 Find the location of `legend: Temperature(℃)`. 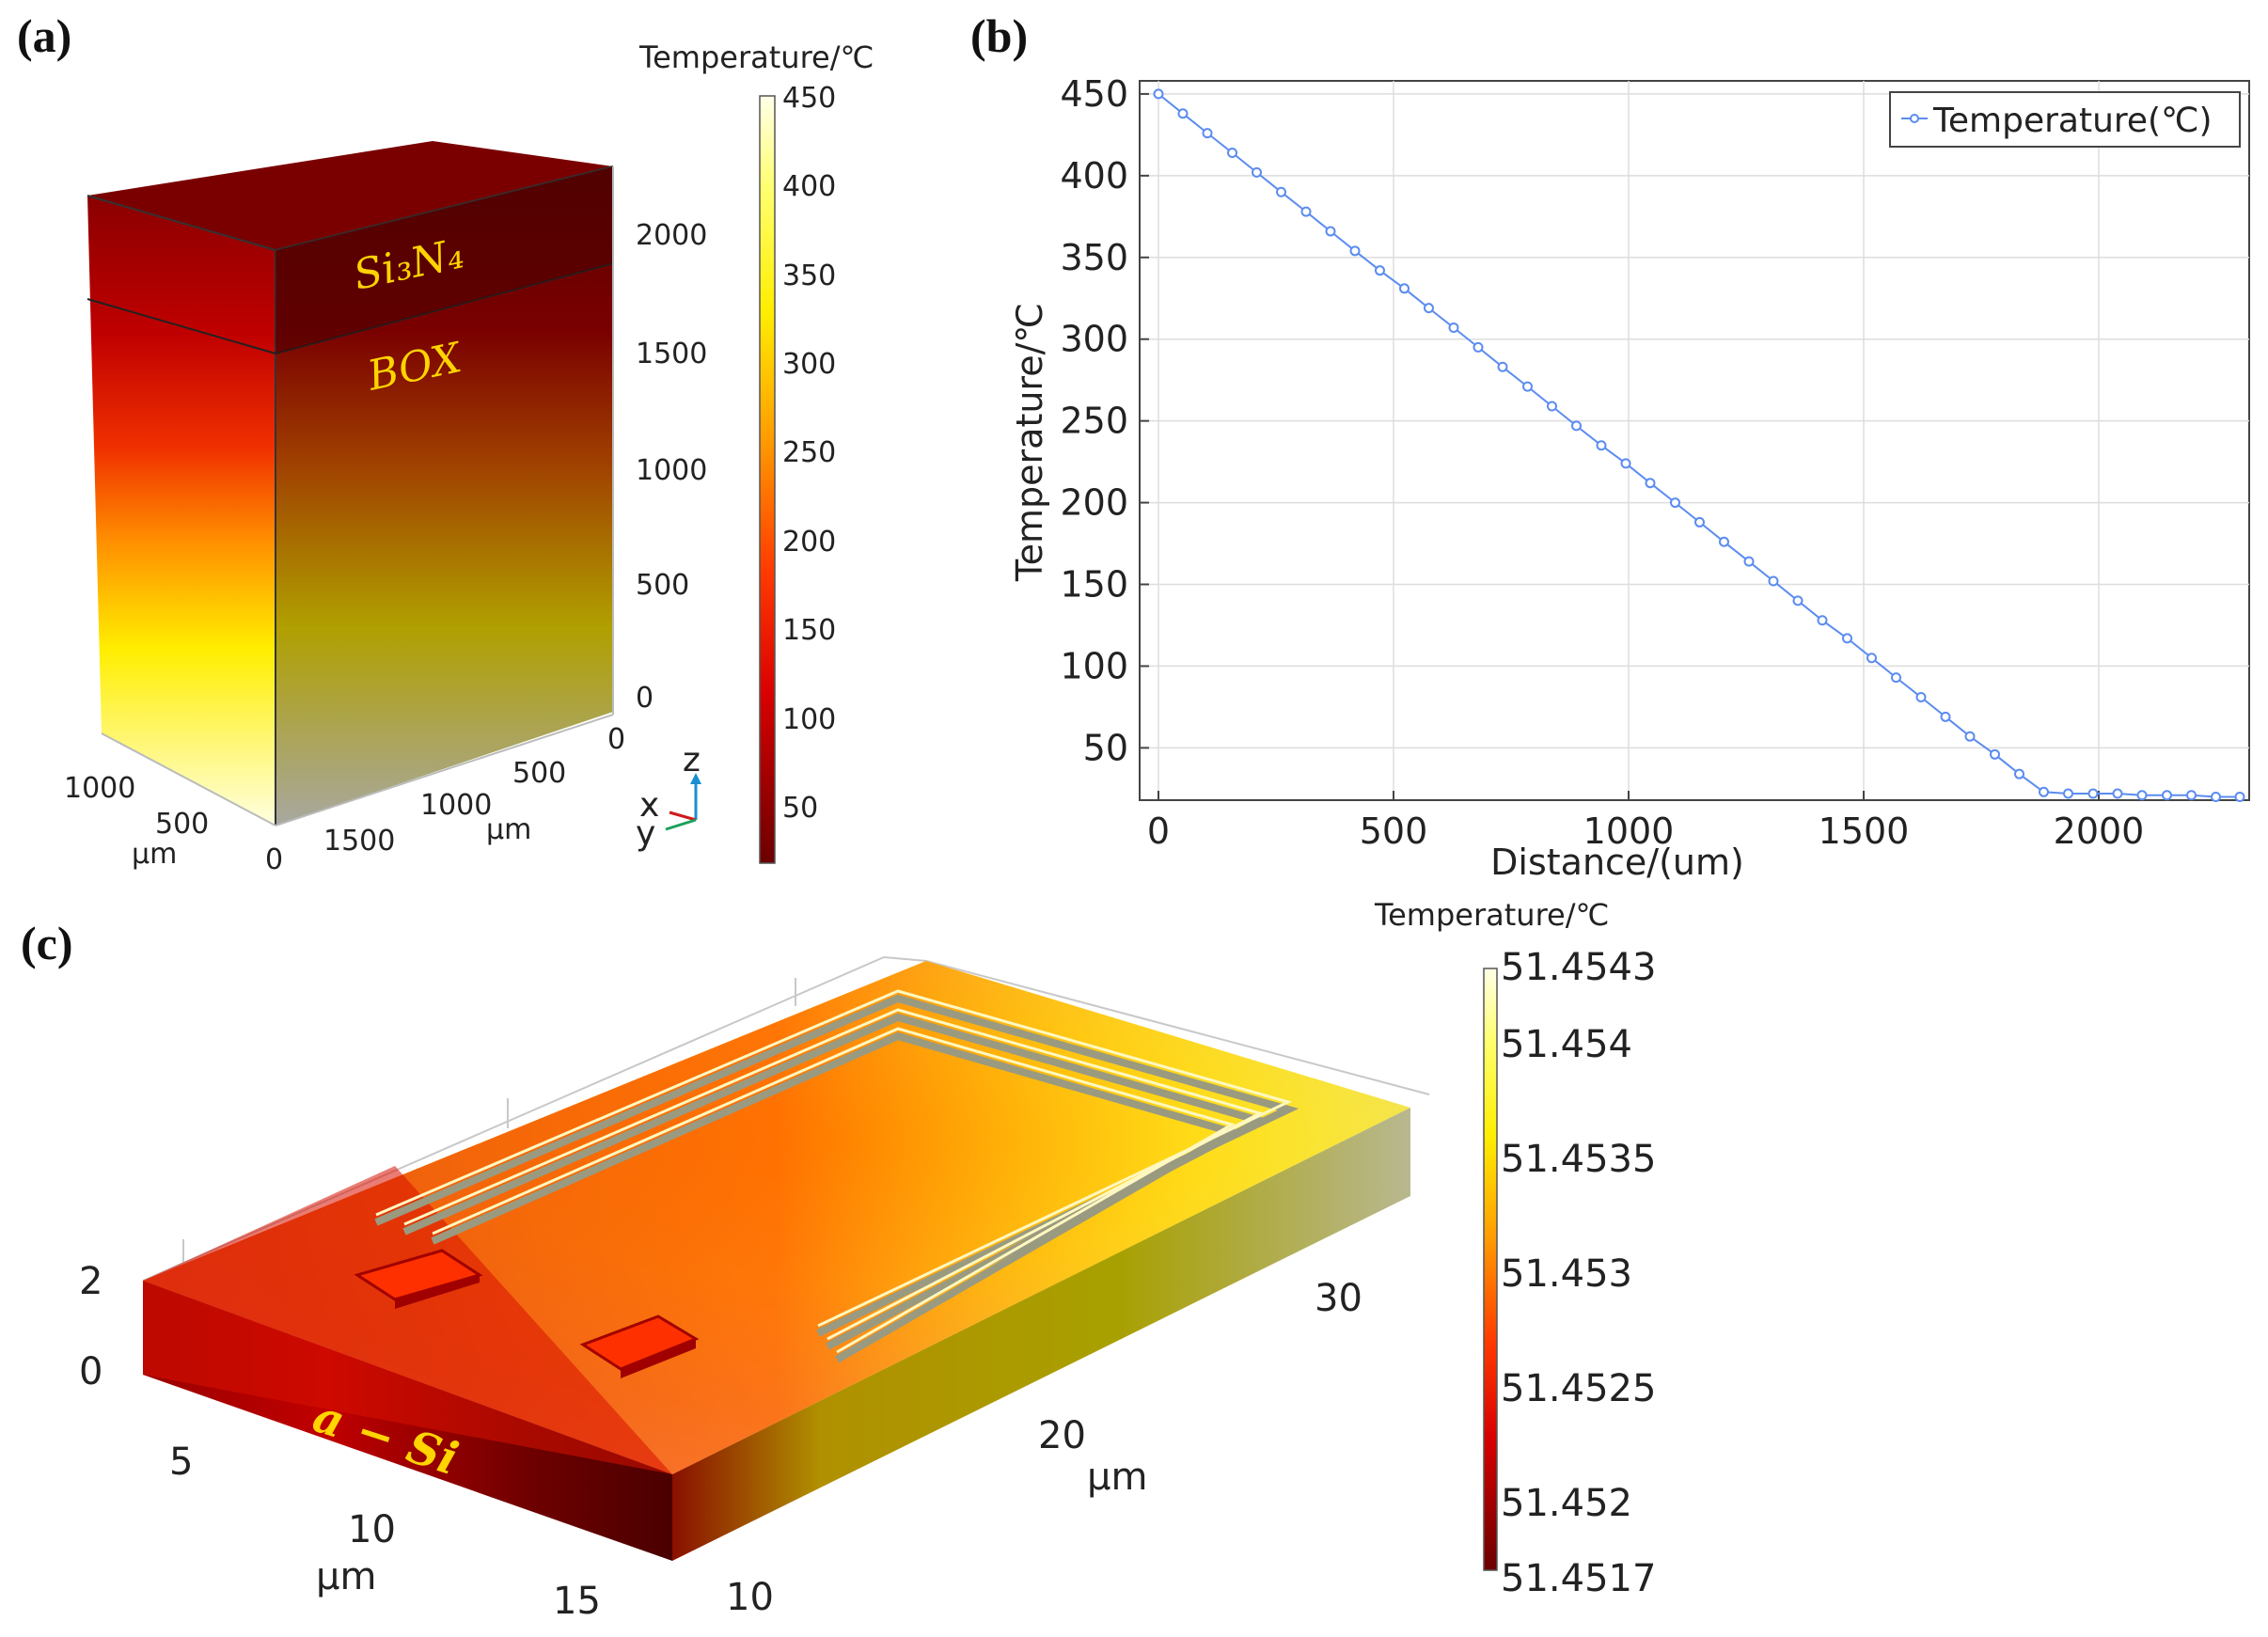

legend: Temperature(℃) is located at coordinates (2065, 120).